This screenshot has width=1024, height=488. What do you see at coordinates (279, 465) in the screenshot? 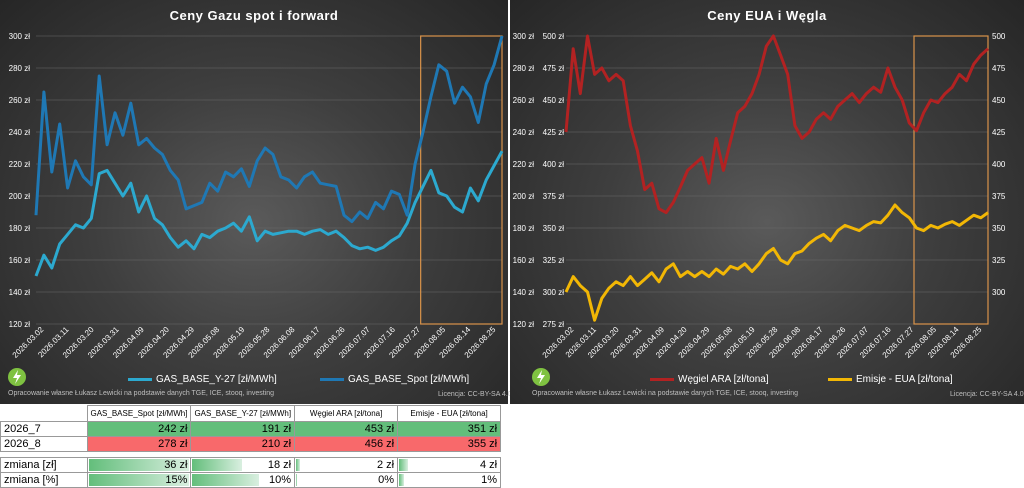
I see `cell-value: 18 zł` at bounding box center [279, 465].